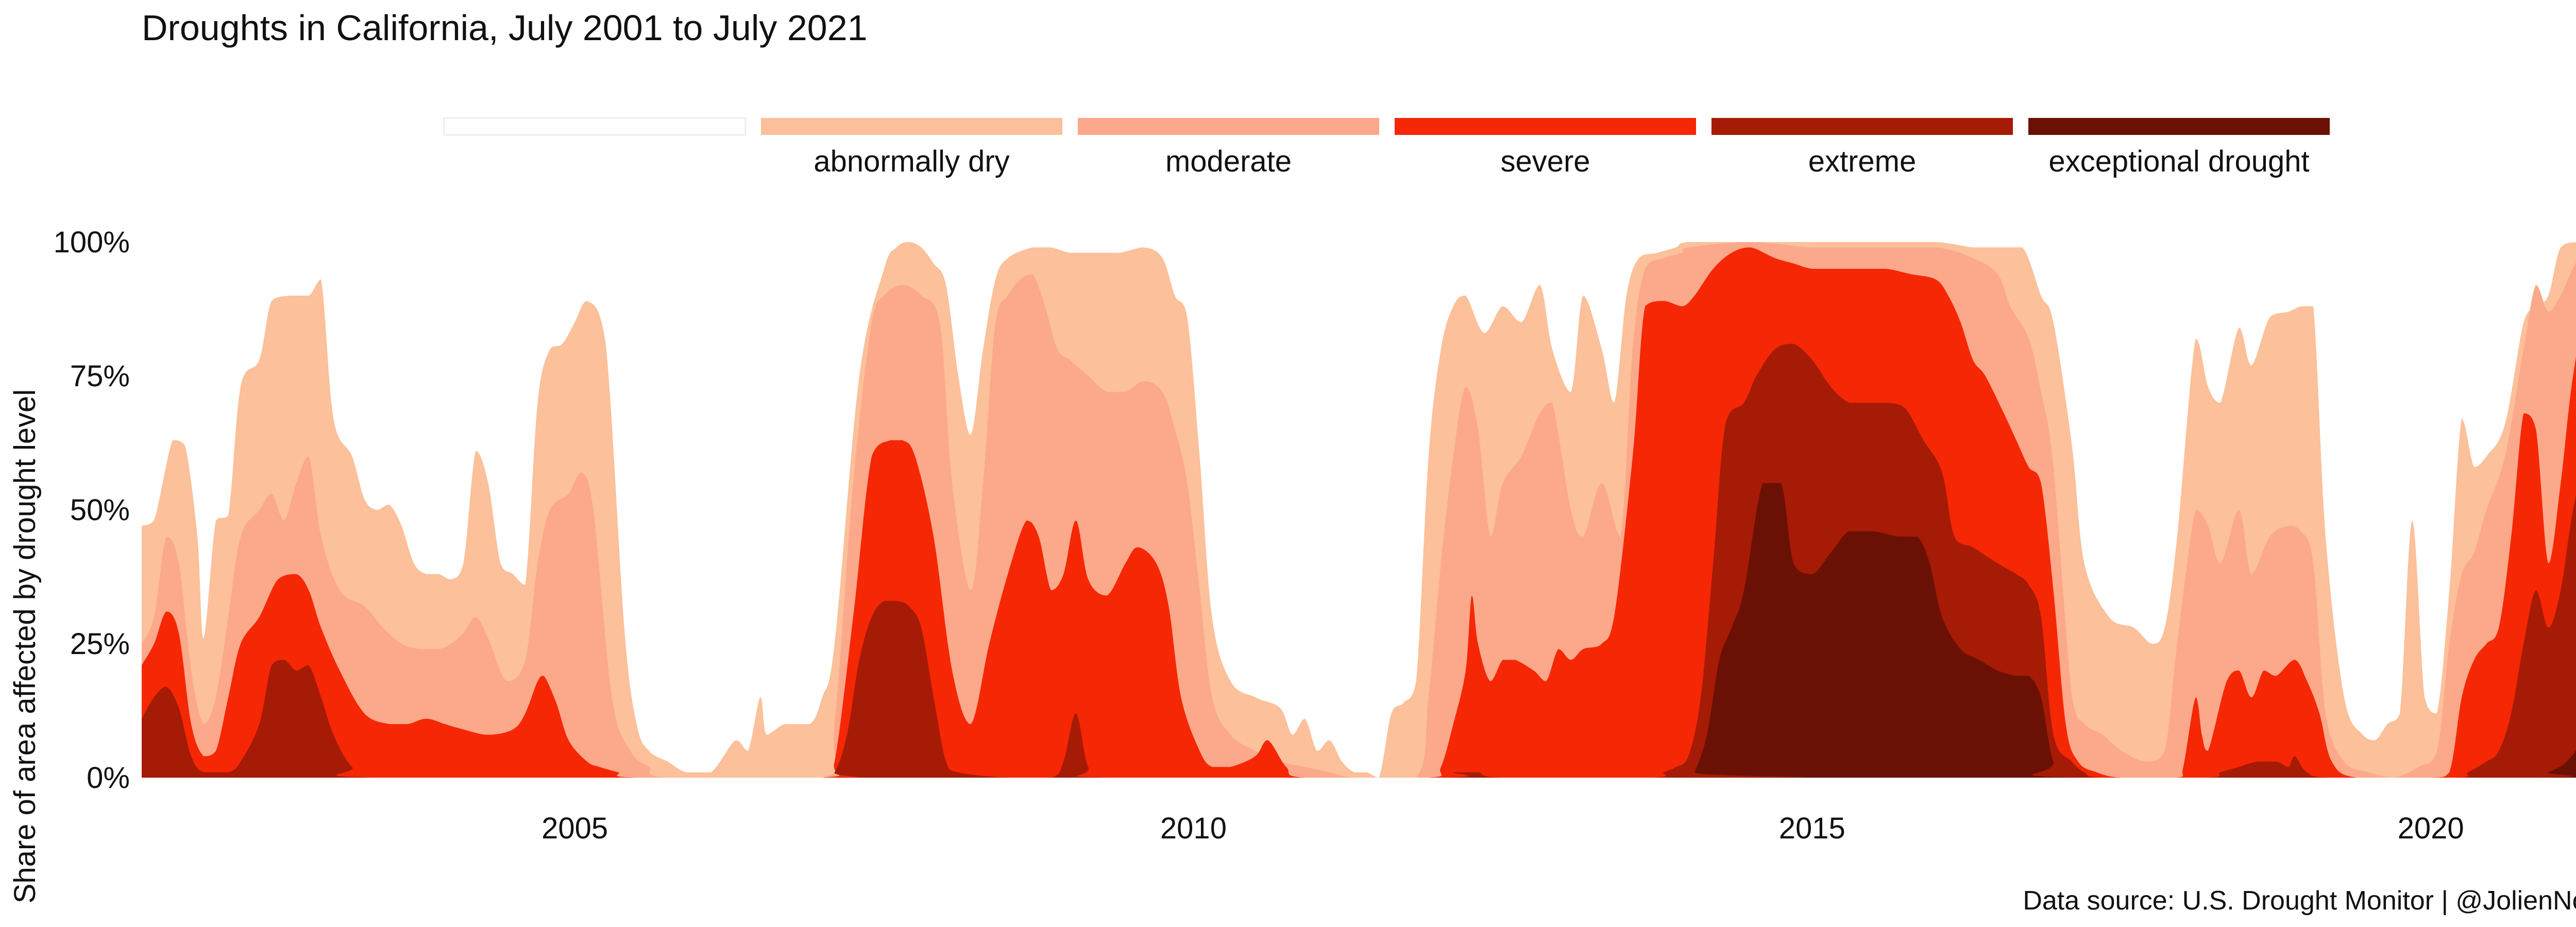 The width and height of the screenshot is (2576, 927). Describe the element at coordinates (1228, 162) in the screenshot. I see `legend-label-moderate: moderate` at that location.